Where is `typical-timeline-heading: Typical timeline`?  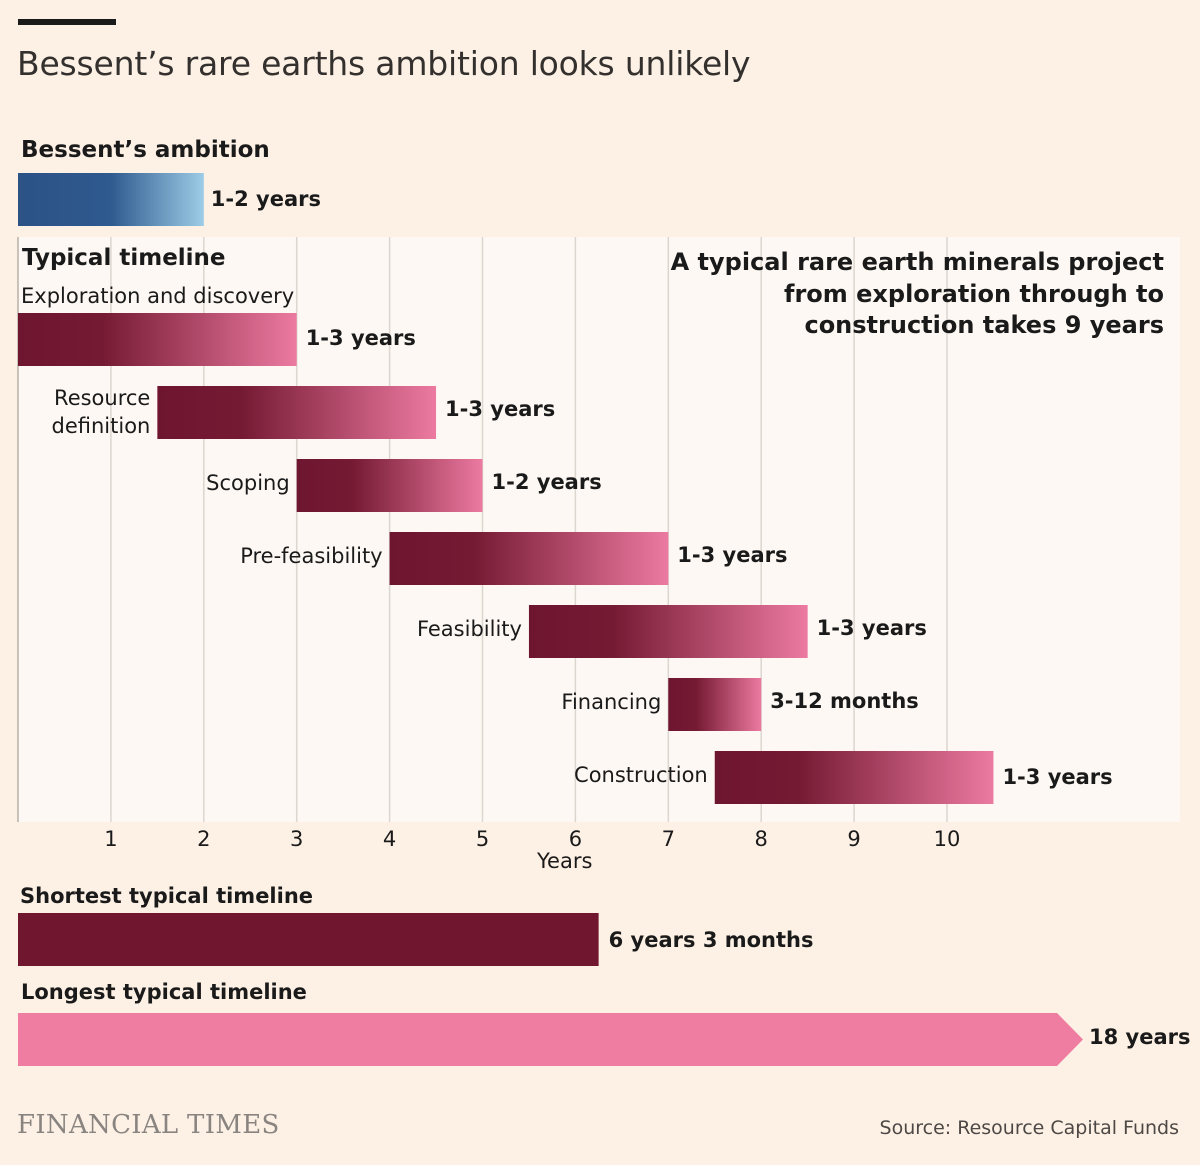
typical-timeline-heading: Typical timeline is located at coordinates (124, 258).